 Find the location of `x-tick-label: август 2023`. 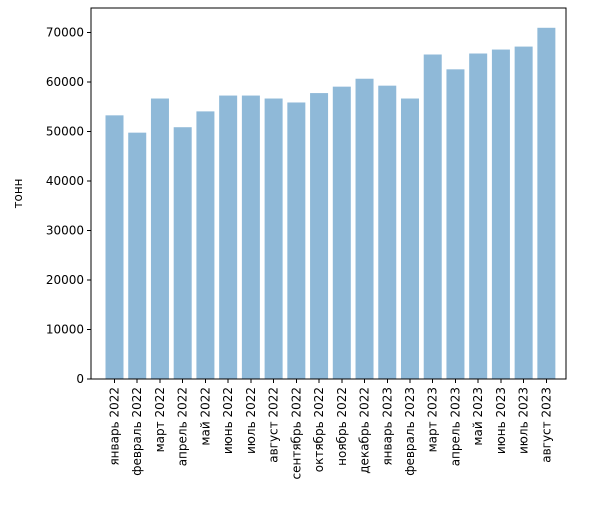

x-tick-label: август 2023 is located at coordinates (546, 425).